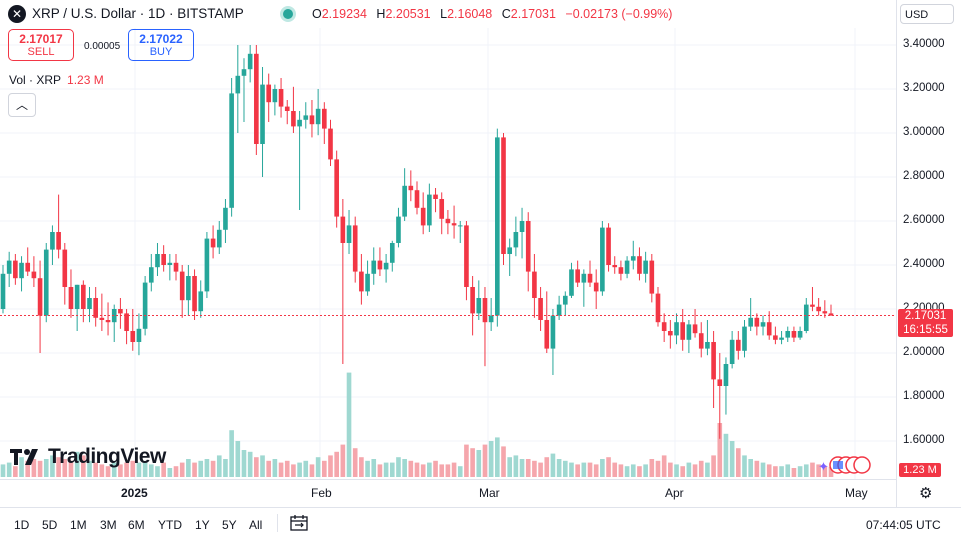 The image size is (961, 538). I want to click on price-axis, so click(928, 253).